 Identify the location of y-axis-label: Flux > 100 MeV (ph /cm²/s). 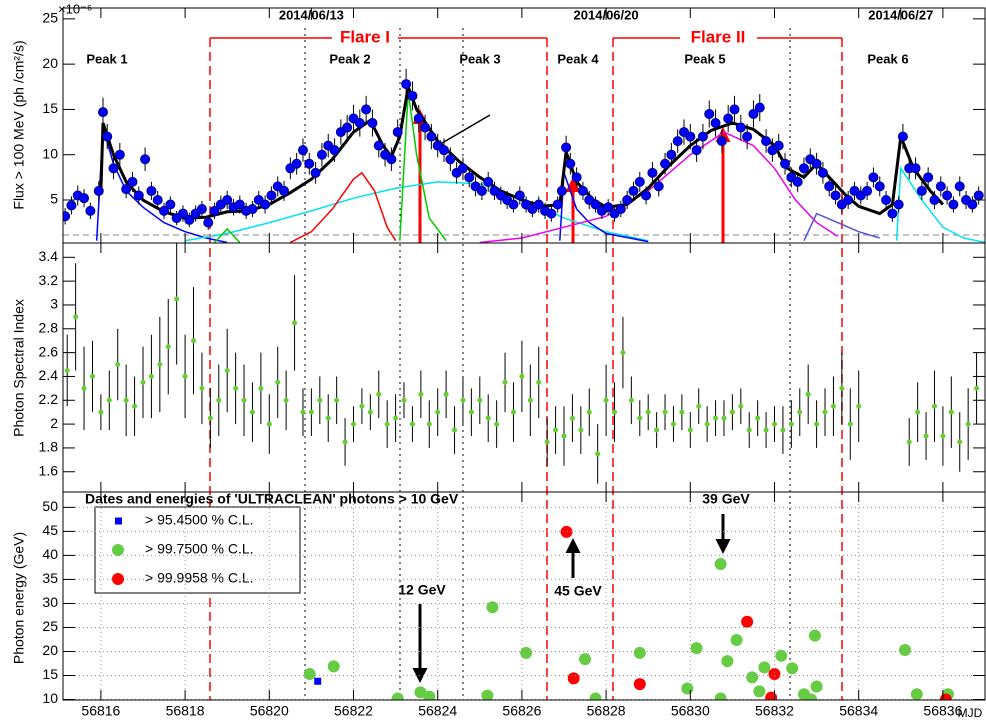
(19, 124).